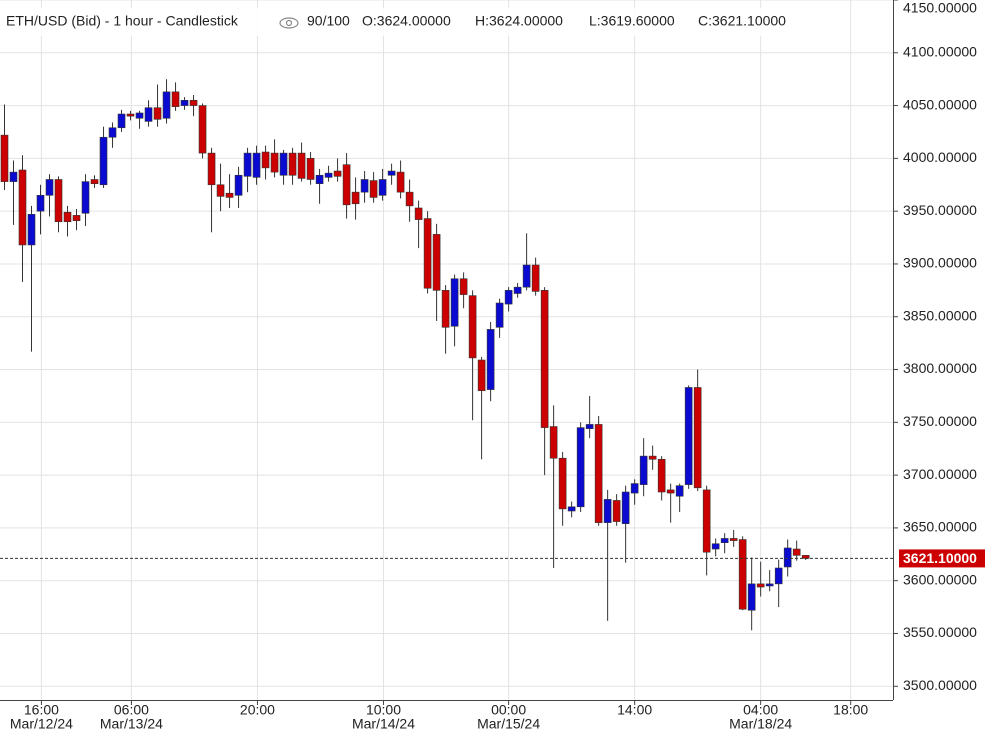 The image size is (993, 736). Describe the element at coordinates (940, 685) in the screenshot. I see `y-tick-label: 3500.00000` at that location.